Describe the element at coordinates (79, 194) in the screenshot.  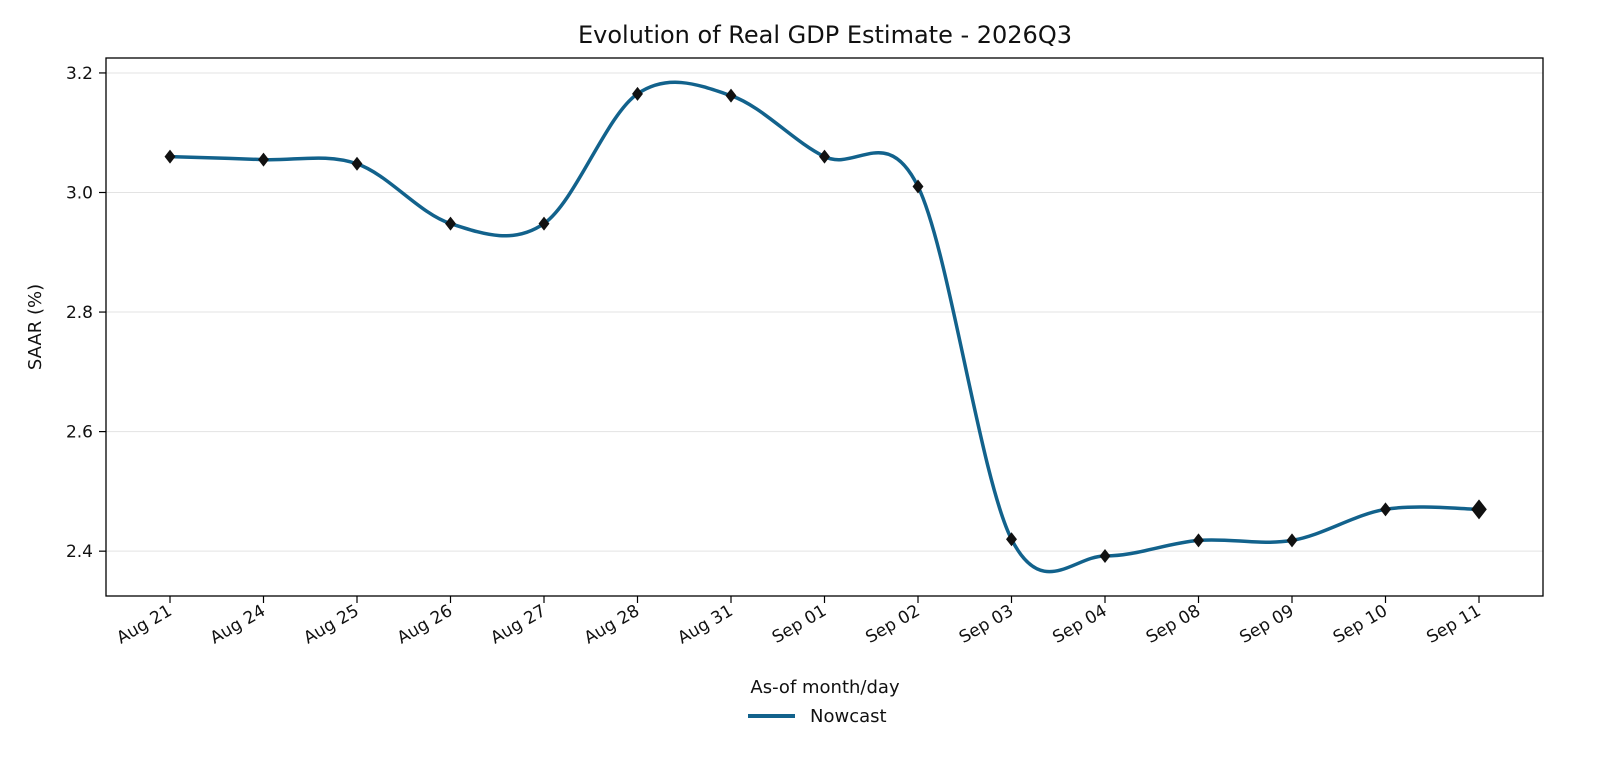
I see `y-tick-label: 3.0` at that location.